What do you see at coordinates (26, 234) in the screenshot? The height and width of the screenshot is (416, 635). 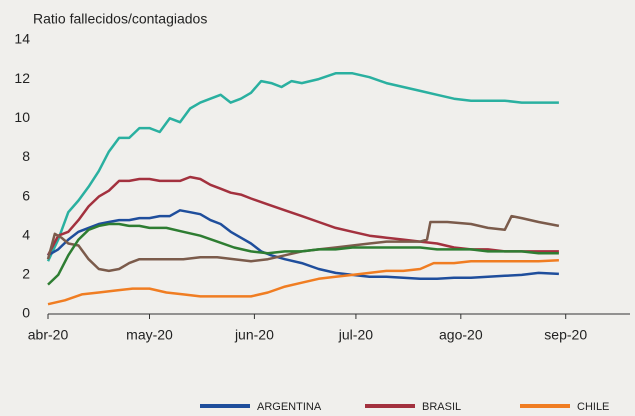 I see `y-tick-label: 4` at bounding box center [26, 234].